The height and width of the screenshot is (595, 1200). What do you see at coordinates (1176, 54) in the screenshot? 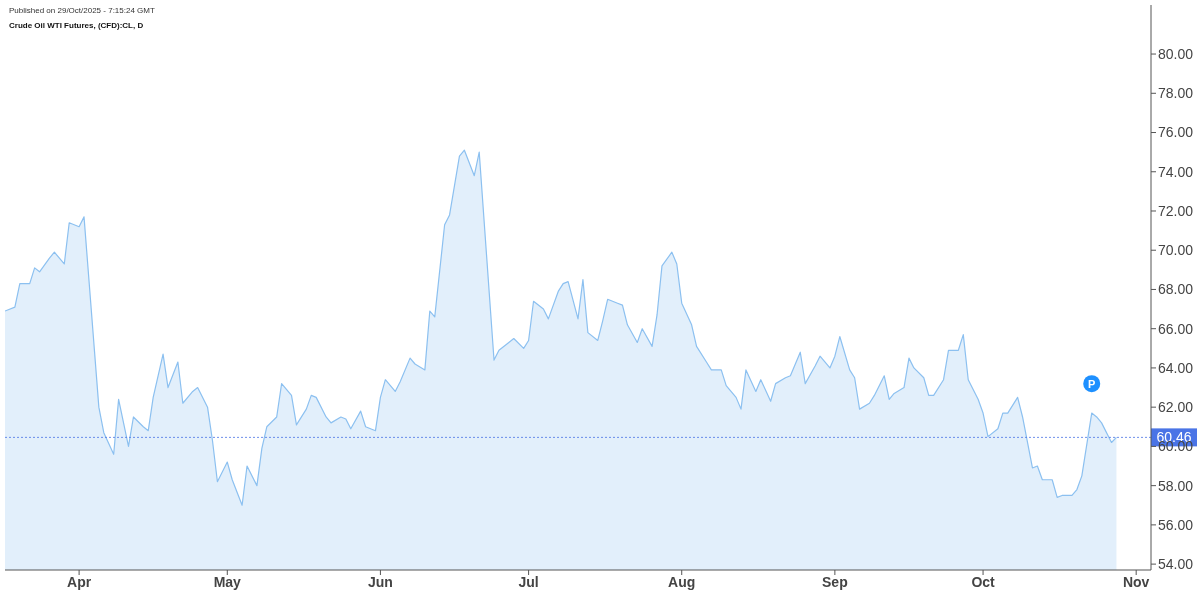
I see `y-tick-label: 80.00` at bounding box center [1176, 54].